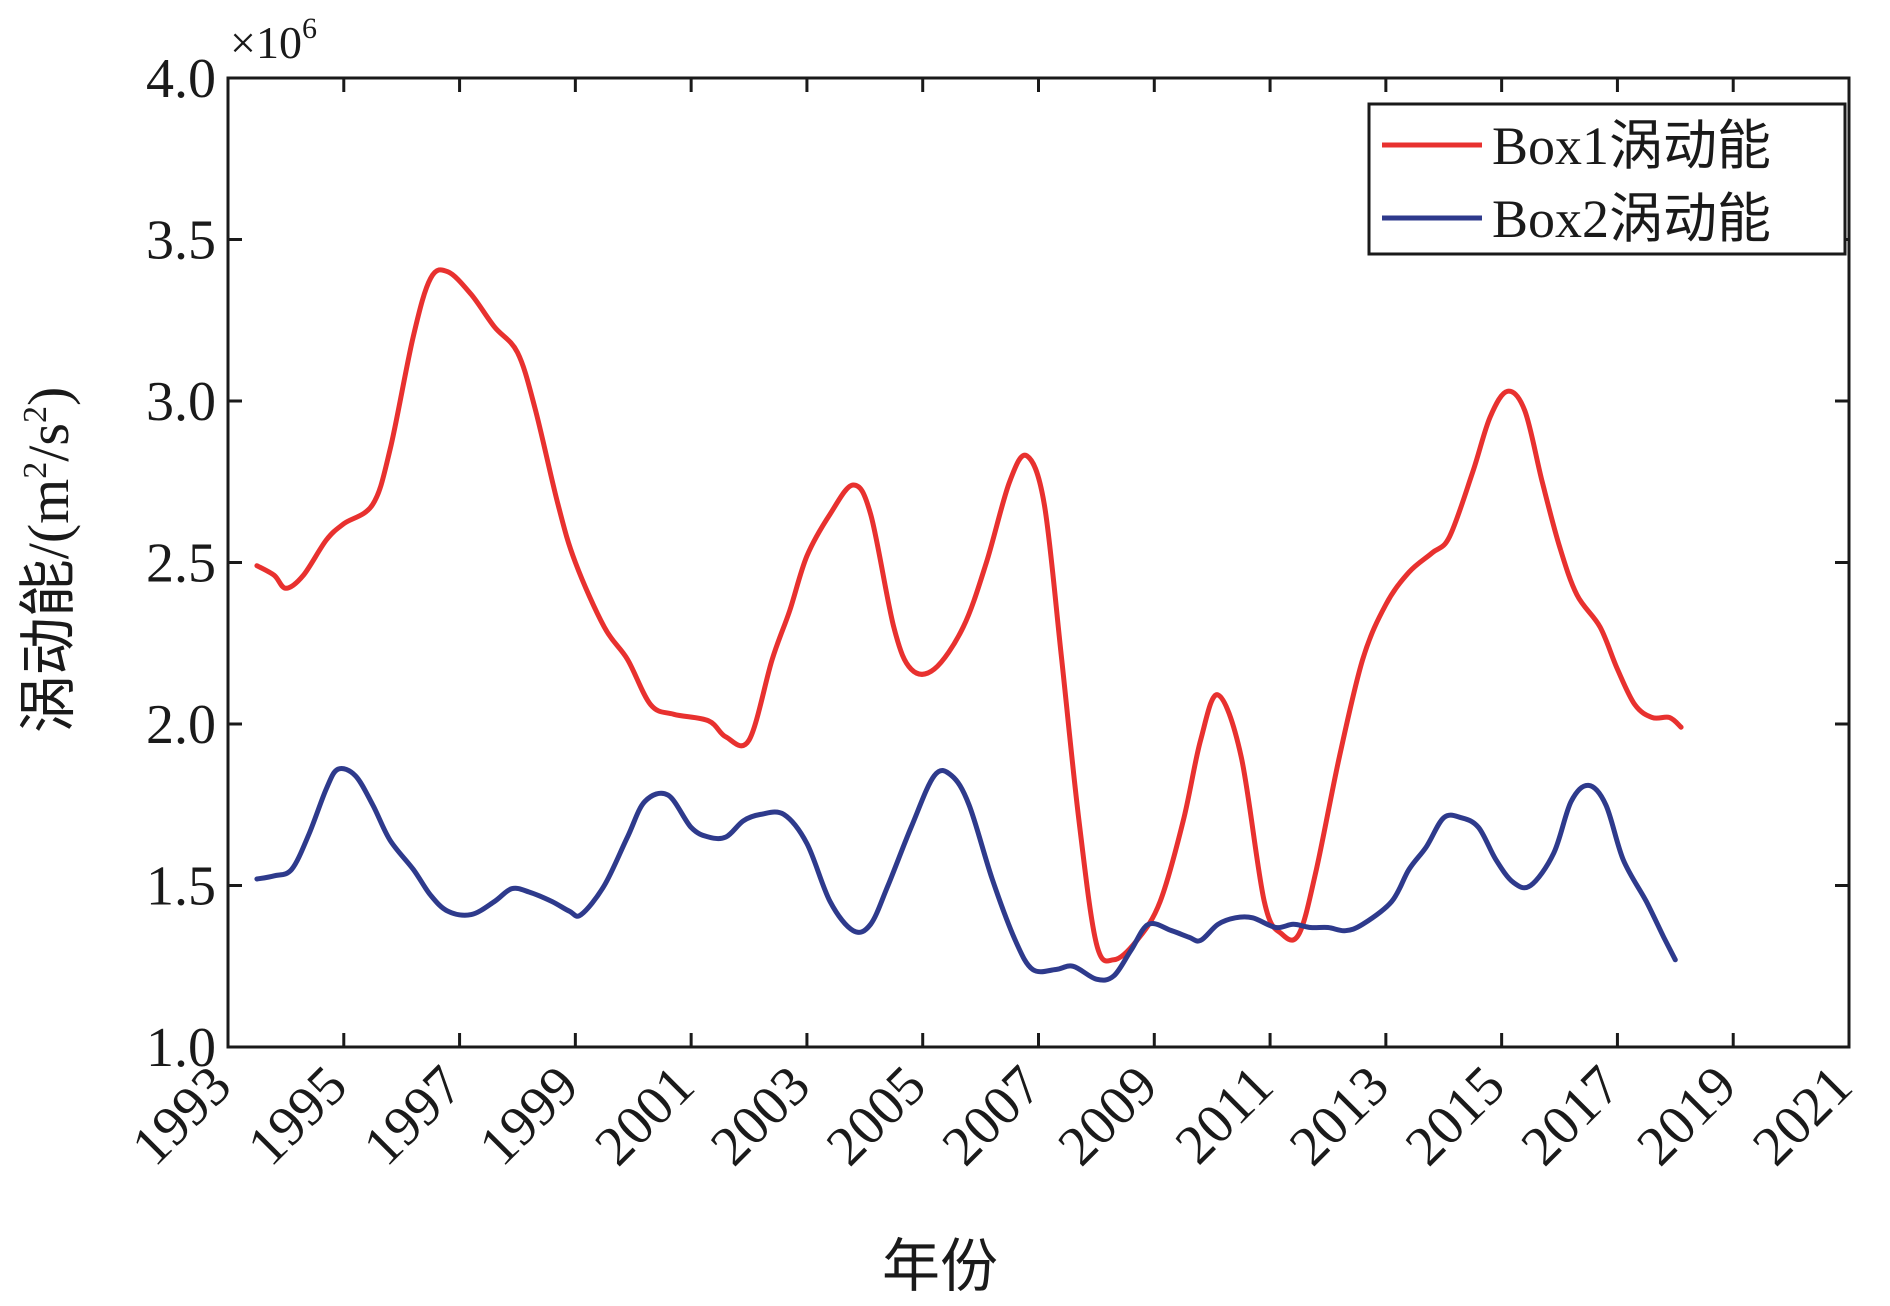 This screenshot has height=1306, width=1890. Describe the element at coordinates (35, 414) in the screenshot. I see `y-axis-title-sup2: 2` at that location.